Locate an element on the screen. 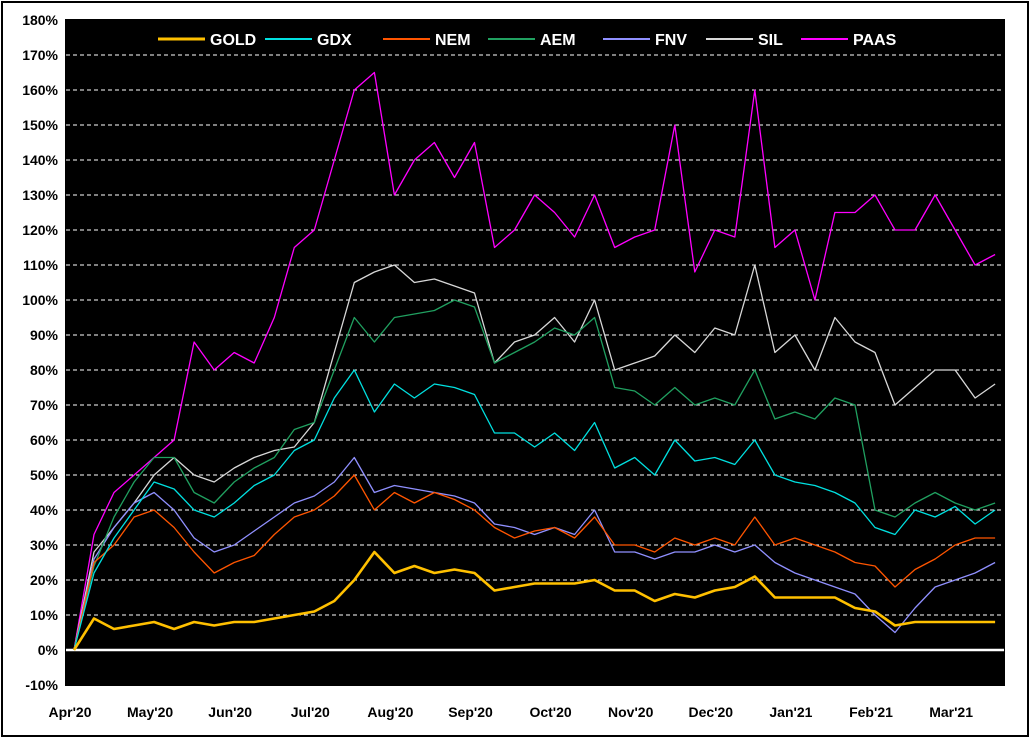 The height and width of the screenshot is (739, 1031). y-tick-label: 20% is located at coordinates (44, 580).